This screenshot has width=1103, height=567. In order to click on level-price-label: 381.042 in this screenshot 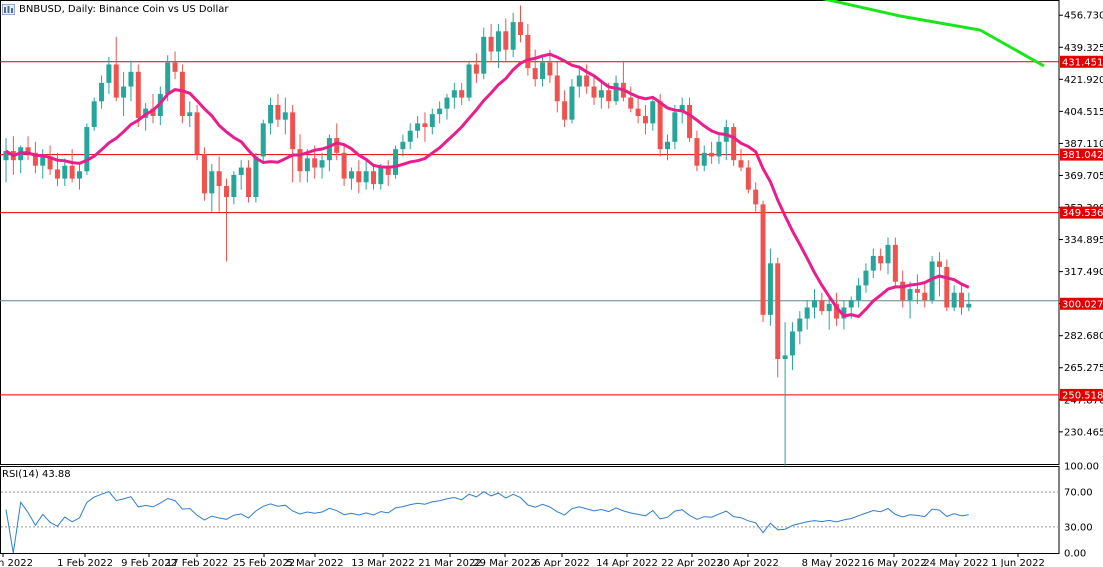, I will do `click(1082, 155)`.